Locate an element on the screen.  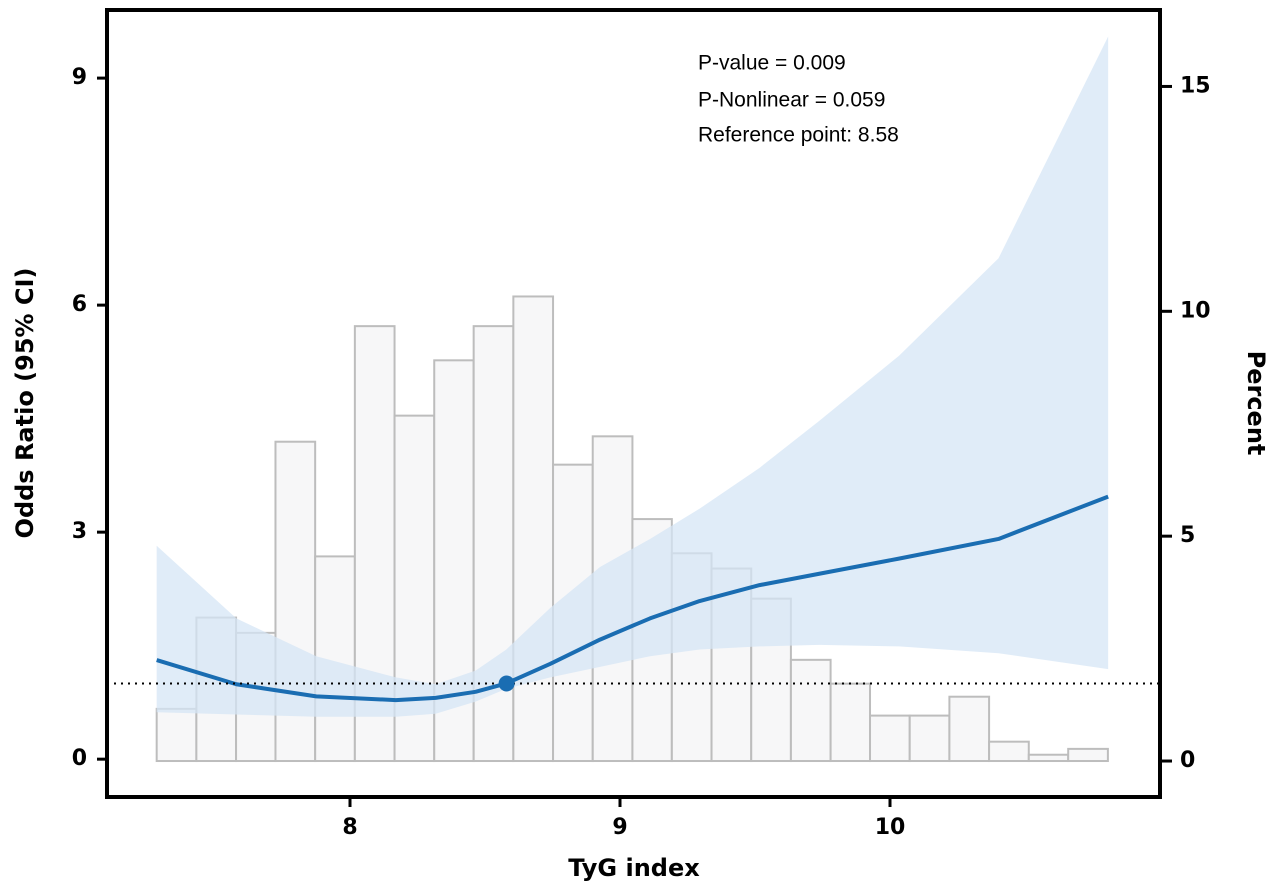
x-tick-label: 10 is located at coordinates (890, 827).